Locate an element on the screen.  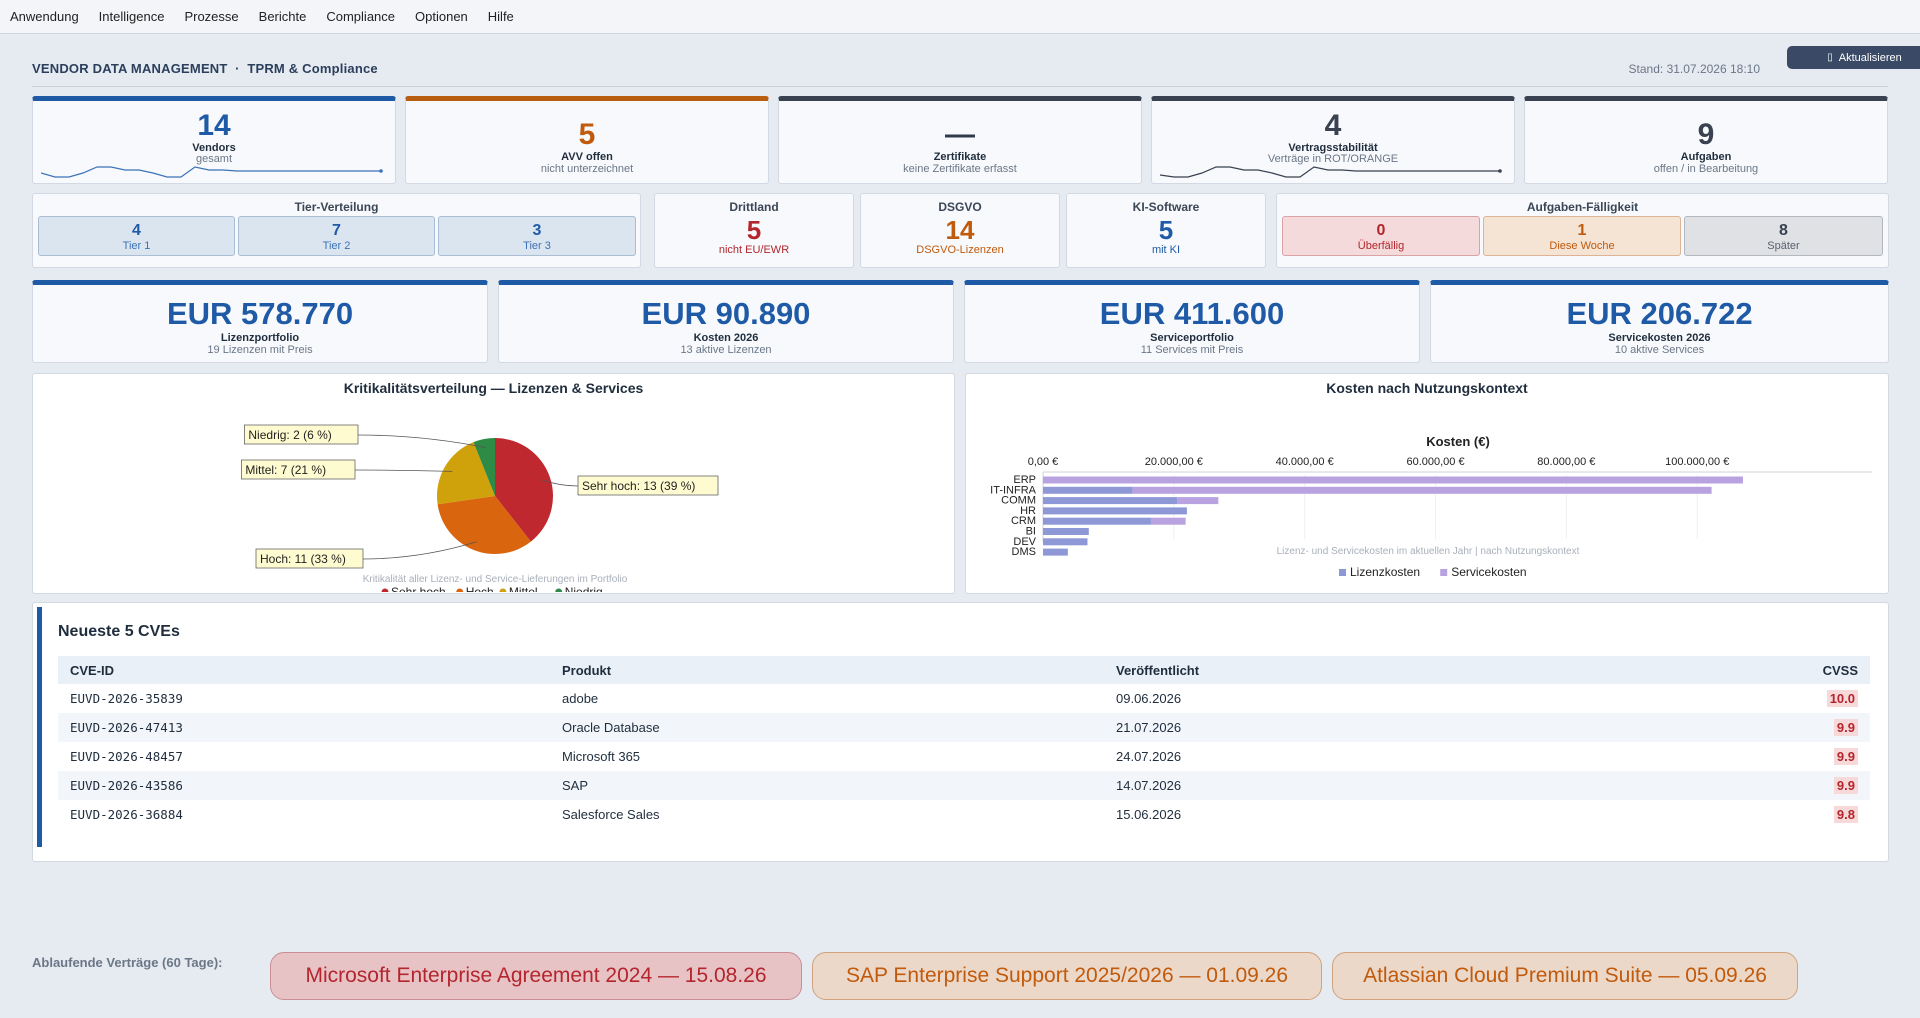
money-sub: 13 aktive Lizenzen is located at coordinates (726, 350).